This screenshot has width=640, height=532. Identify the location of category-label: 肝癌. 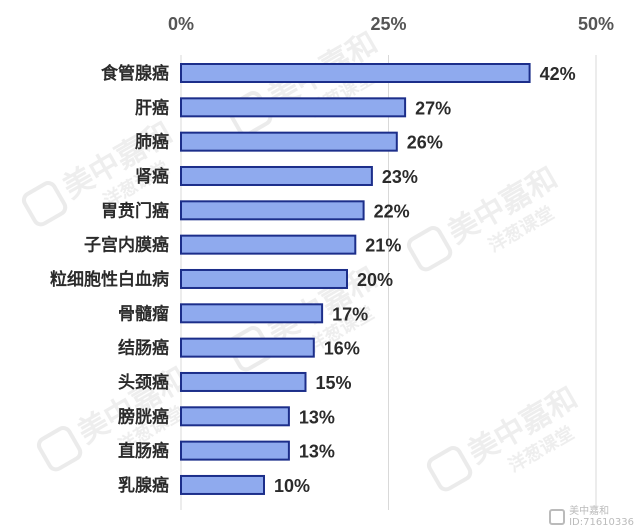
(152, 107).